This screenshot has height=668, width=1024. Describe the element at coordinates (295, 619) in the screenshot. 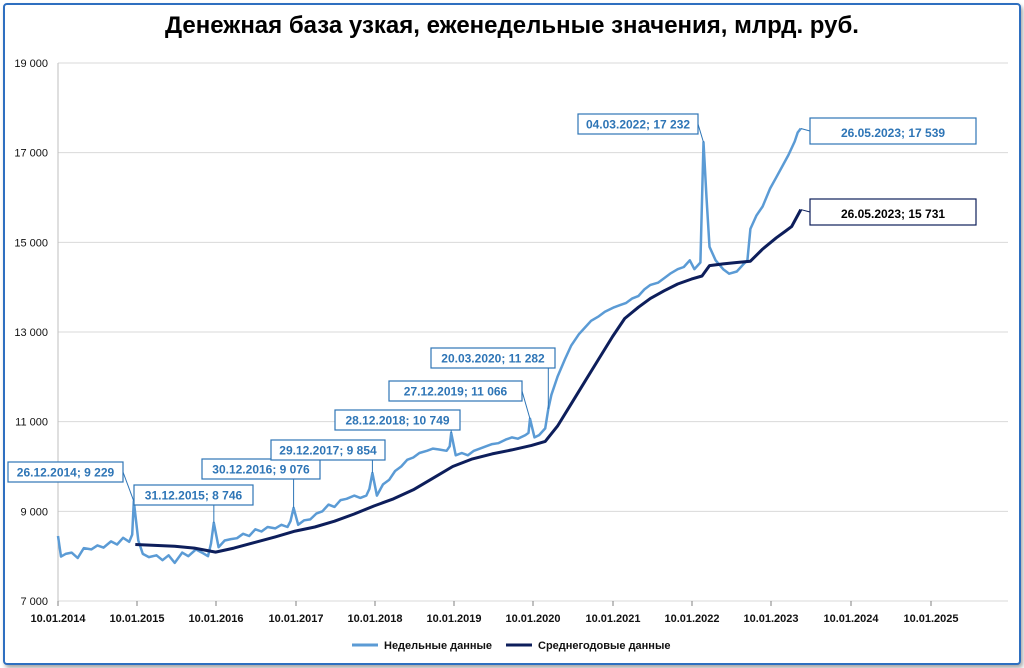

I see `x-tick-label: 10.01.2017` at that location.